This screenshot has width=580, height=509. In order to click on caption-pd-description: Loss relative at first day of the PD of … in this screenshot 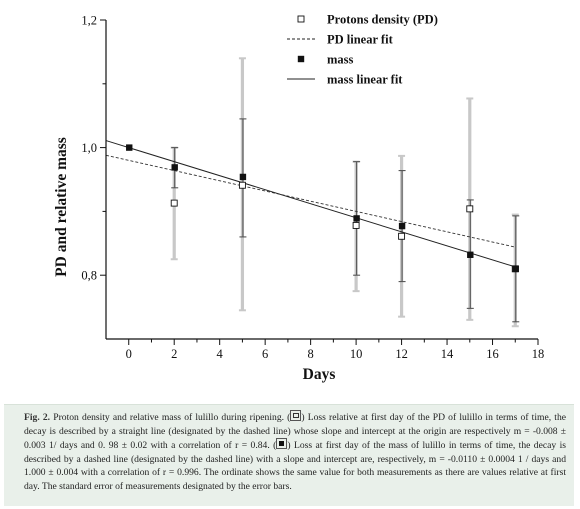, I will do `click(295, 432)`.